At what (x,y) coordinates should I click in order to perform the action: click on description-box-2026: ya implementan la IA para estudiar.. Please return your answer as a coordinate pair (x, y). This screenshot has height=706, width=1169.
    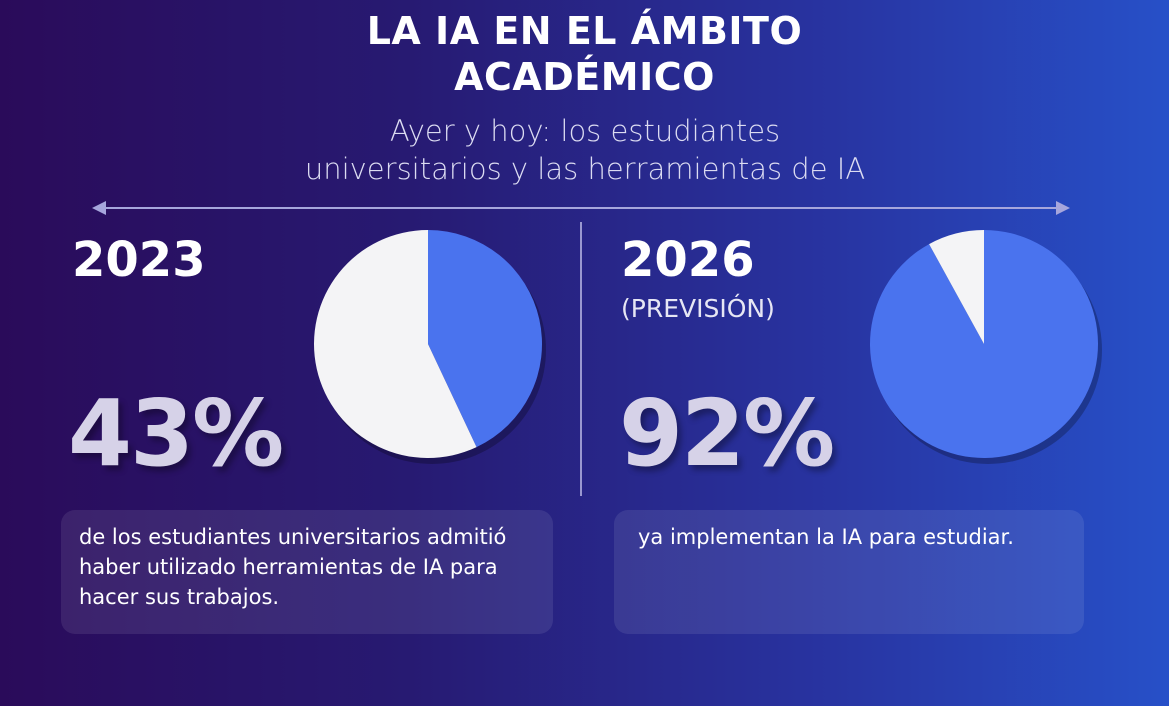
    Looking at the image, I should click on (849, 572).